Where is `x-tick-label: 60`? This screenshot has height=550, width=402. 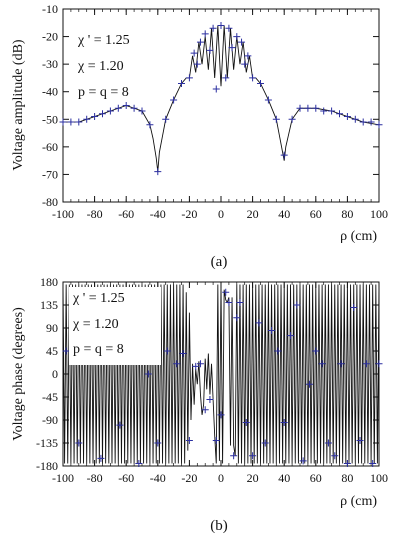 x-tick-label: 60 is located at coordinates (316, 214).